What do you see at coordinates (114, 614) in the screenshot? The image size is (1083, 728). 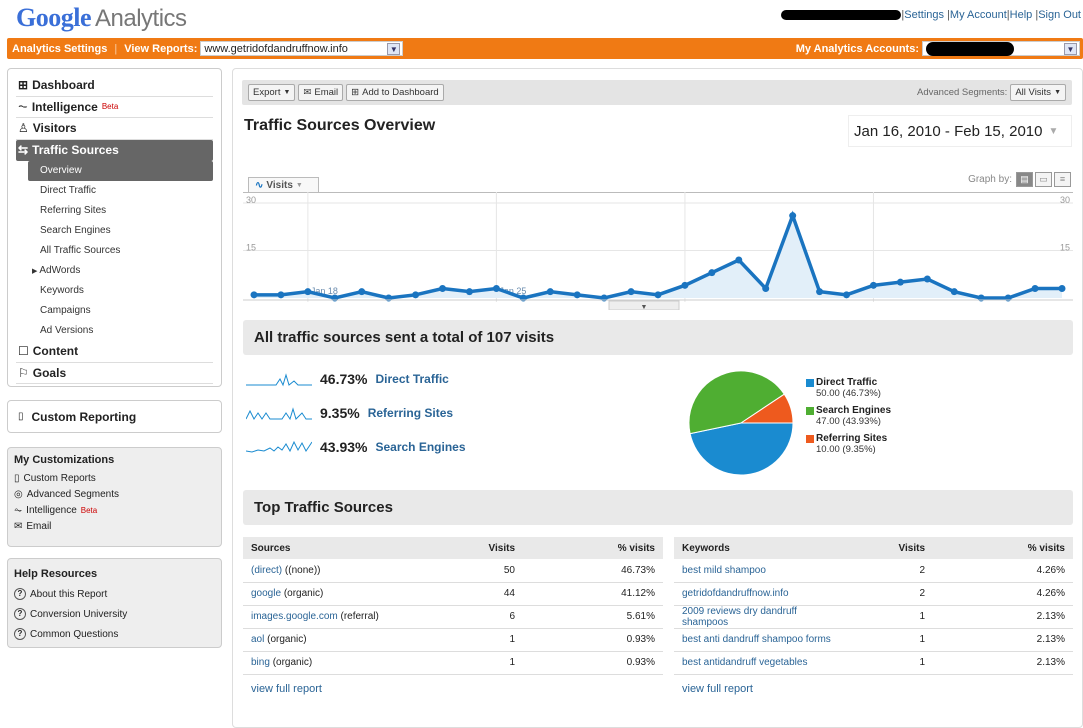 I see `conversion-university-link: ? Conversion University` at bounding box center [114, 614].